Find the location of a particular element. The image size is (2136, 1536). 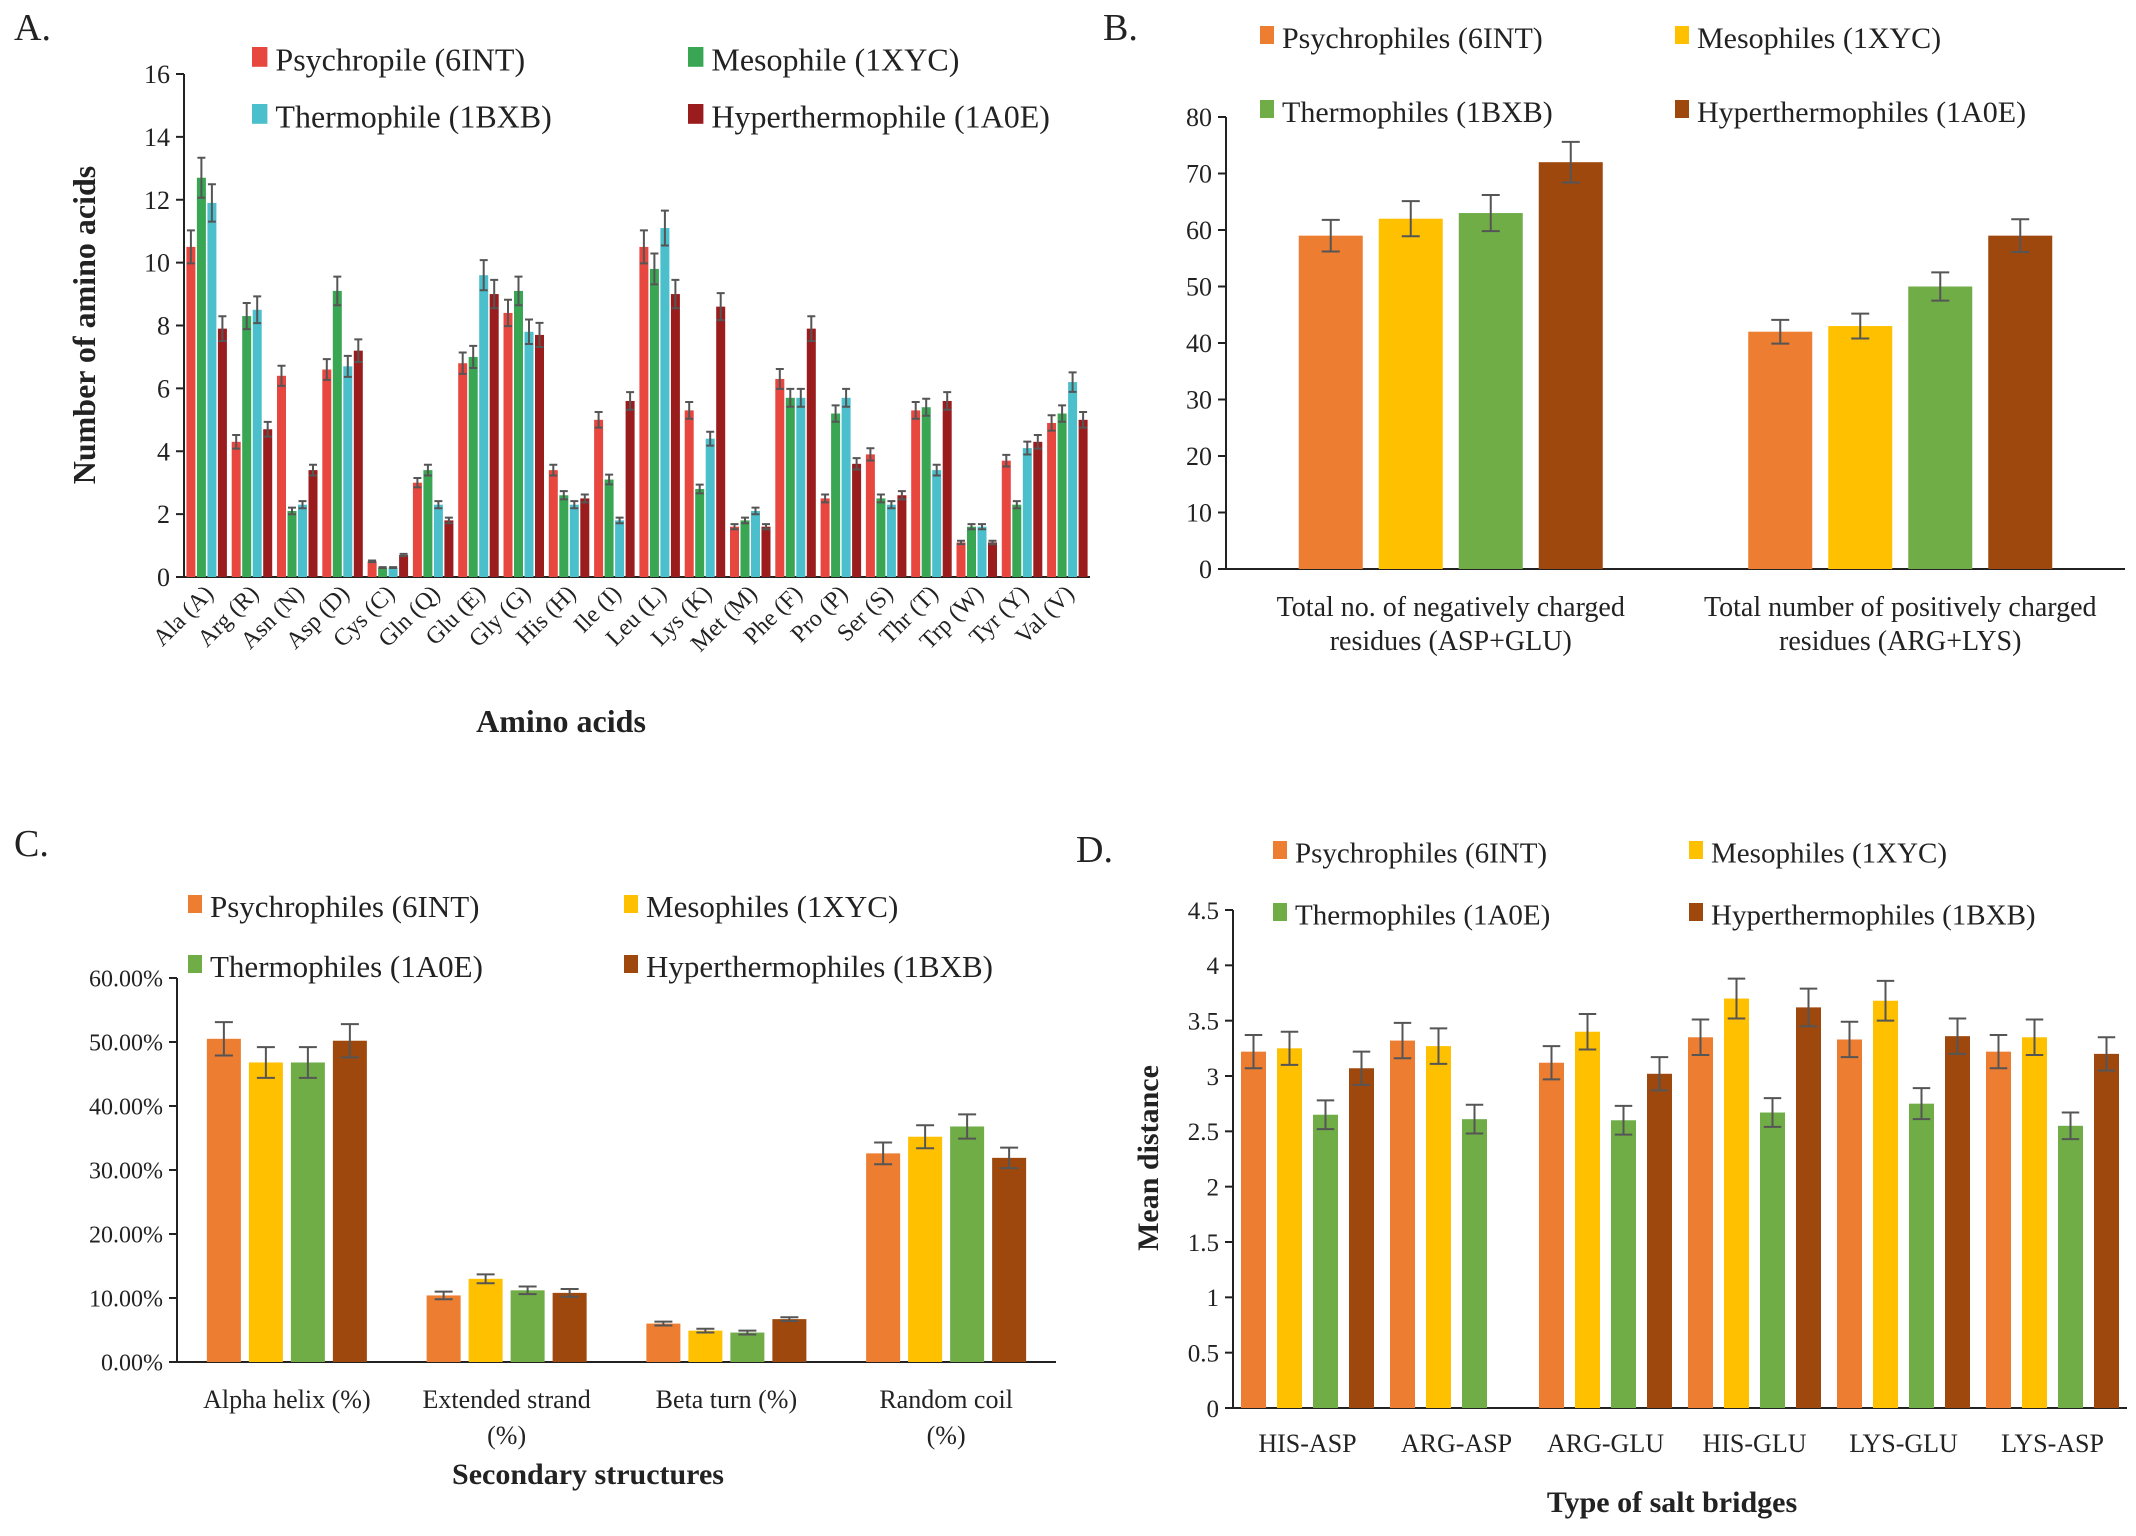

legend-label: Mesophile (1XYC) is located at coordinates (835, 60).